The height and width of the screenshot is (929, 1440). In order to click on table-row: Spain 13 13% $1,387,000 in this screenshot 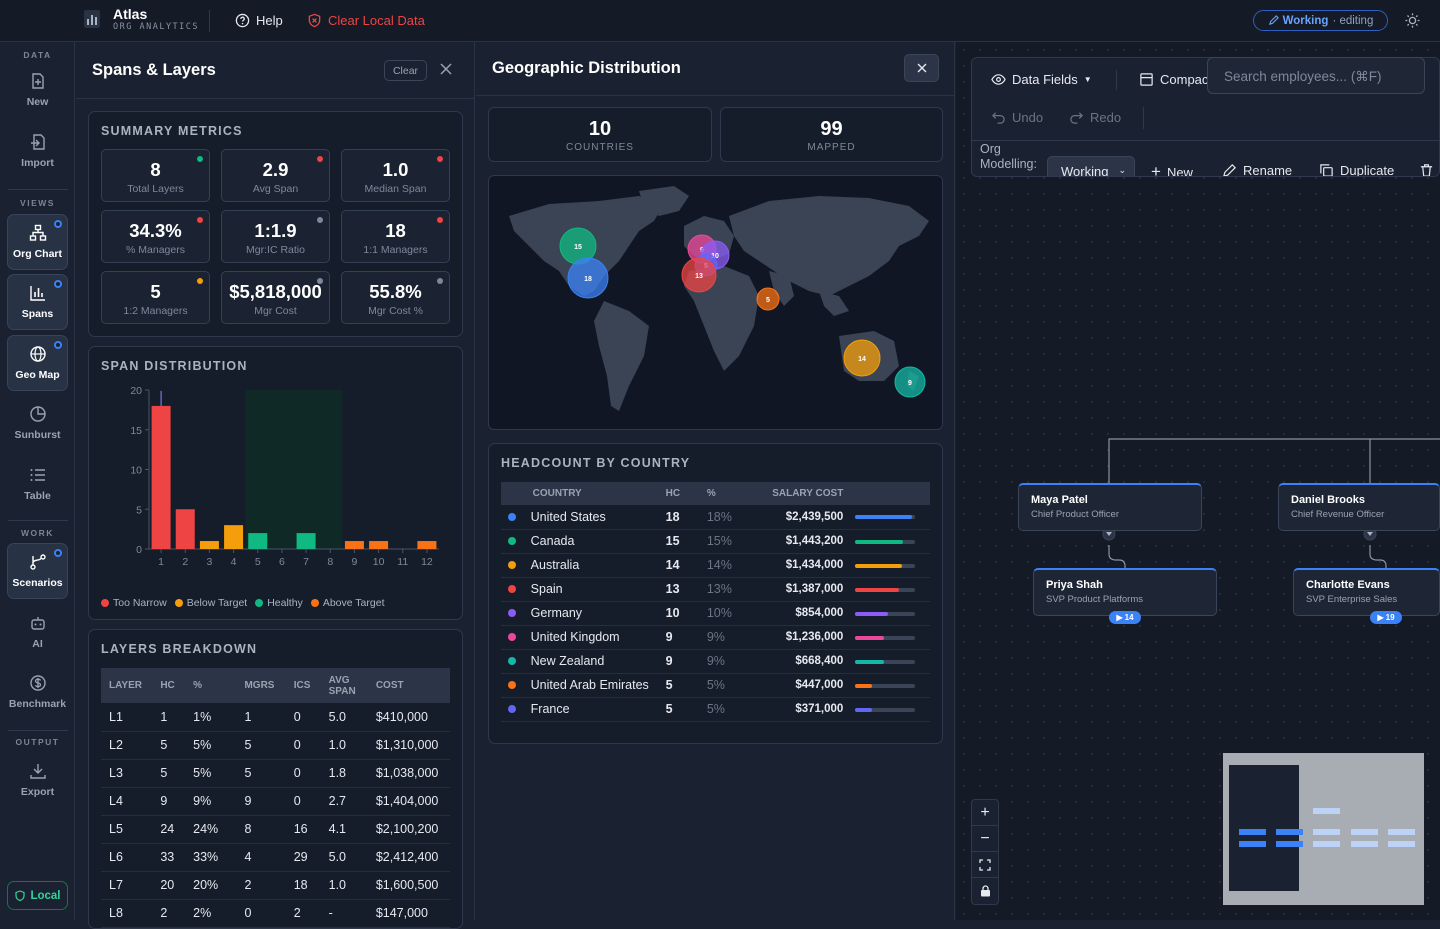, I will do `click(715, 589)`.